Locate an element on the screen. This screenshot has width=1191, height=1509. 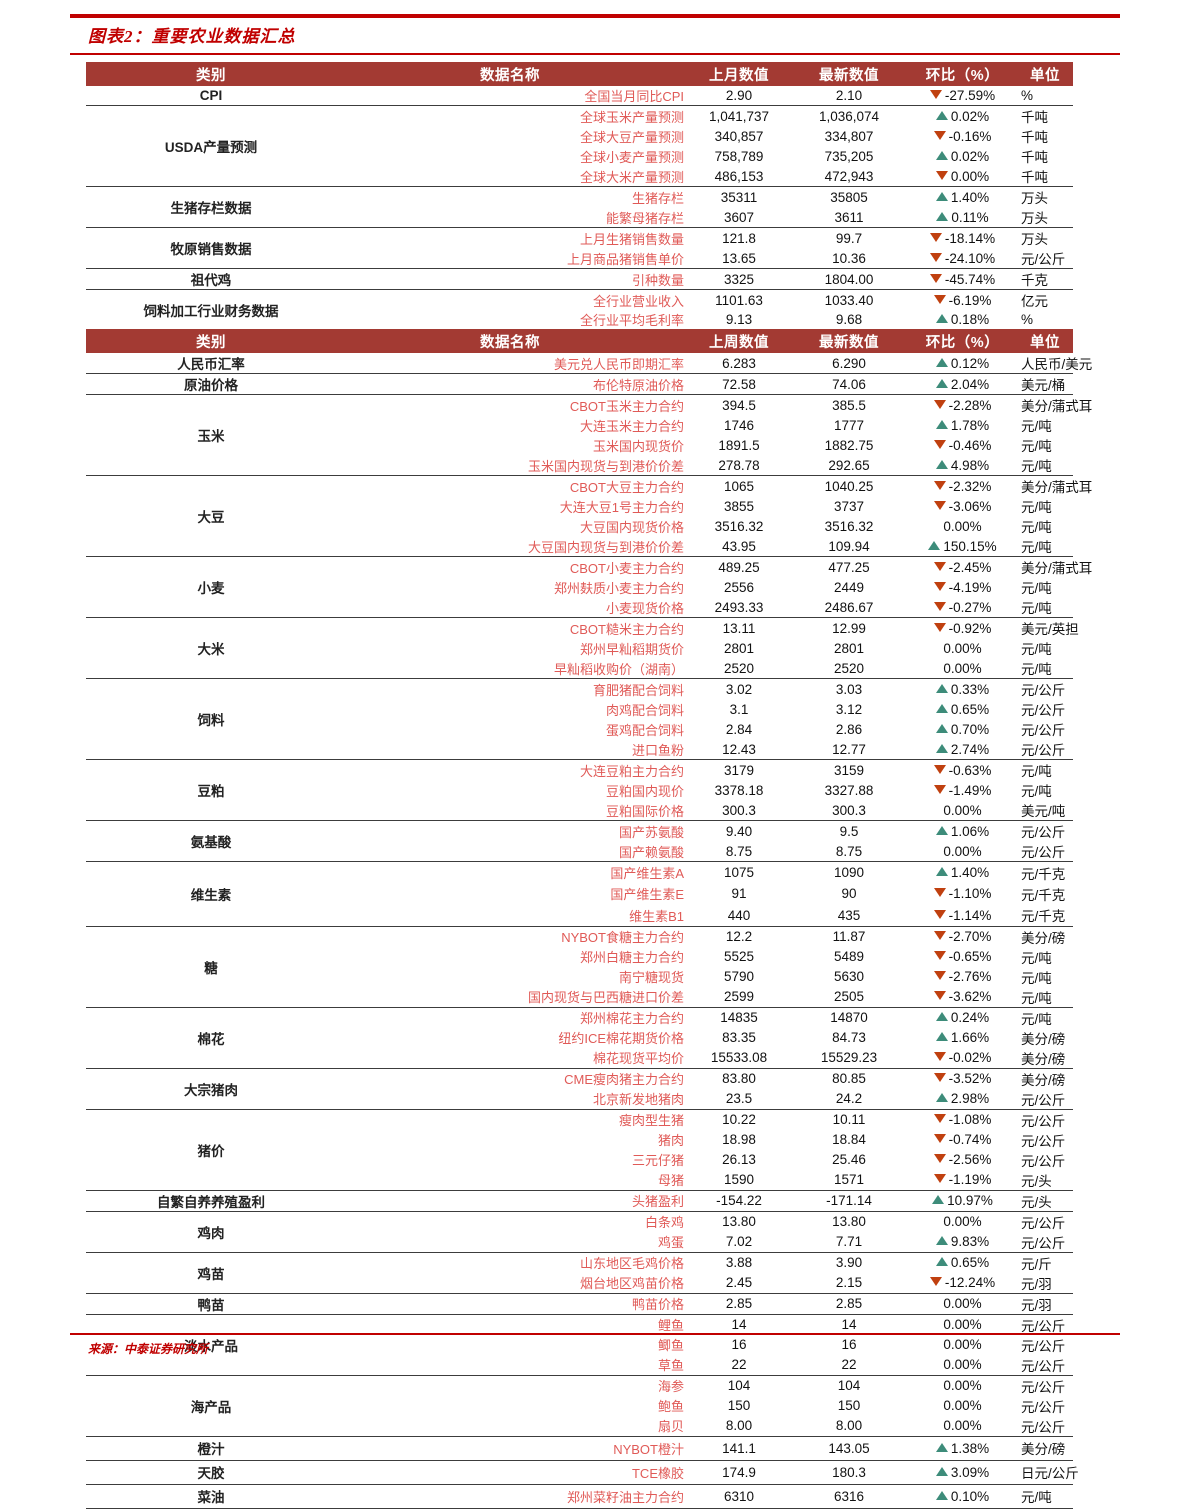
cell-category: 菜油 is located at coordinates (211, 1496).